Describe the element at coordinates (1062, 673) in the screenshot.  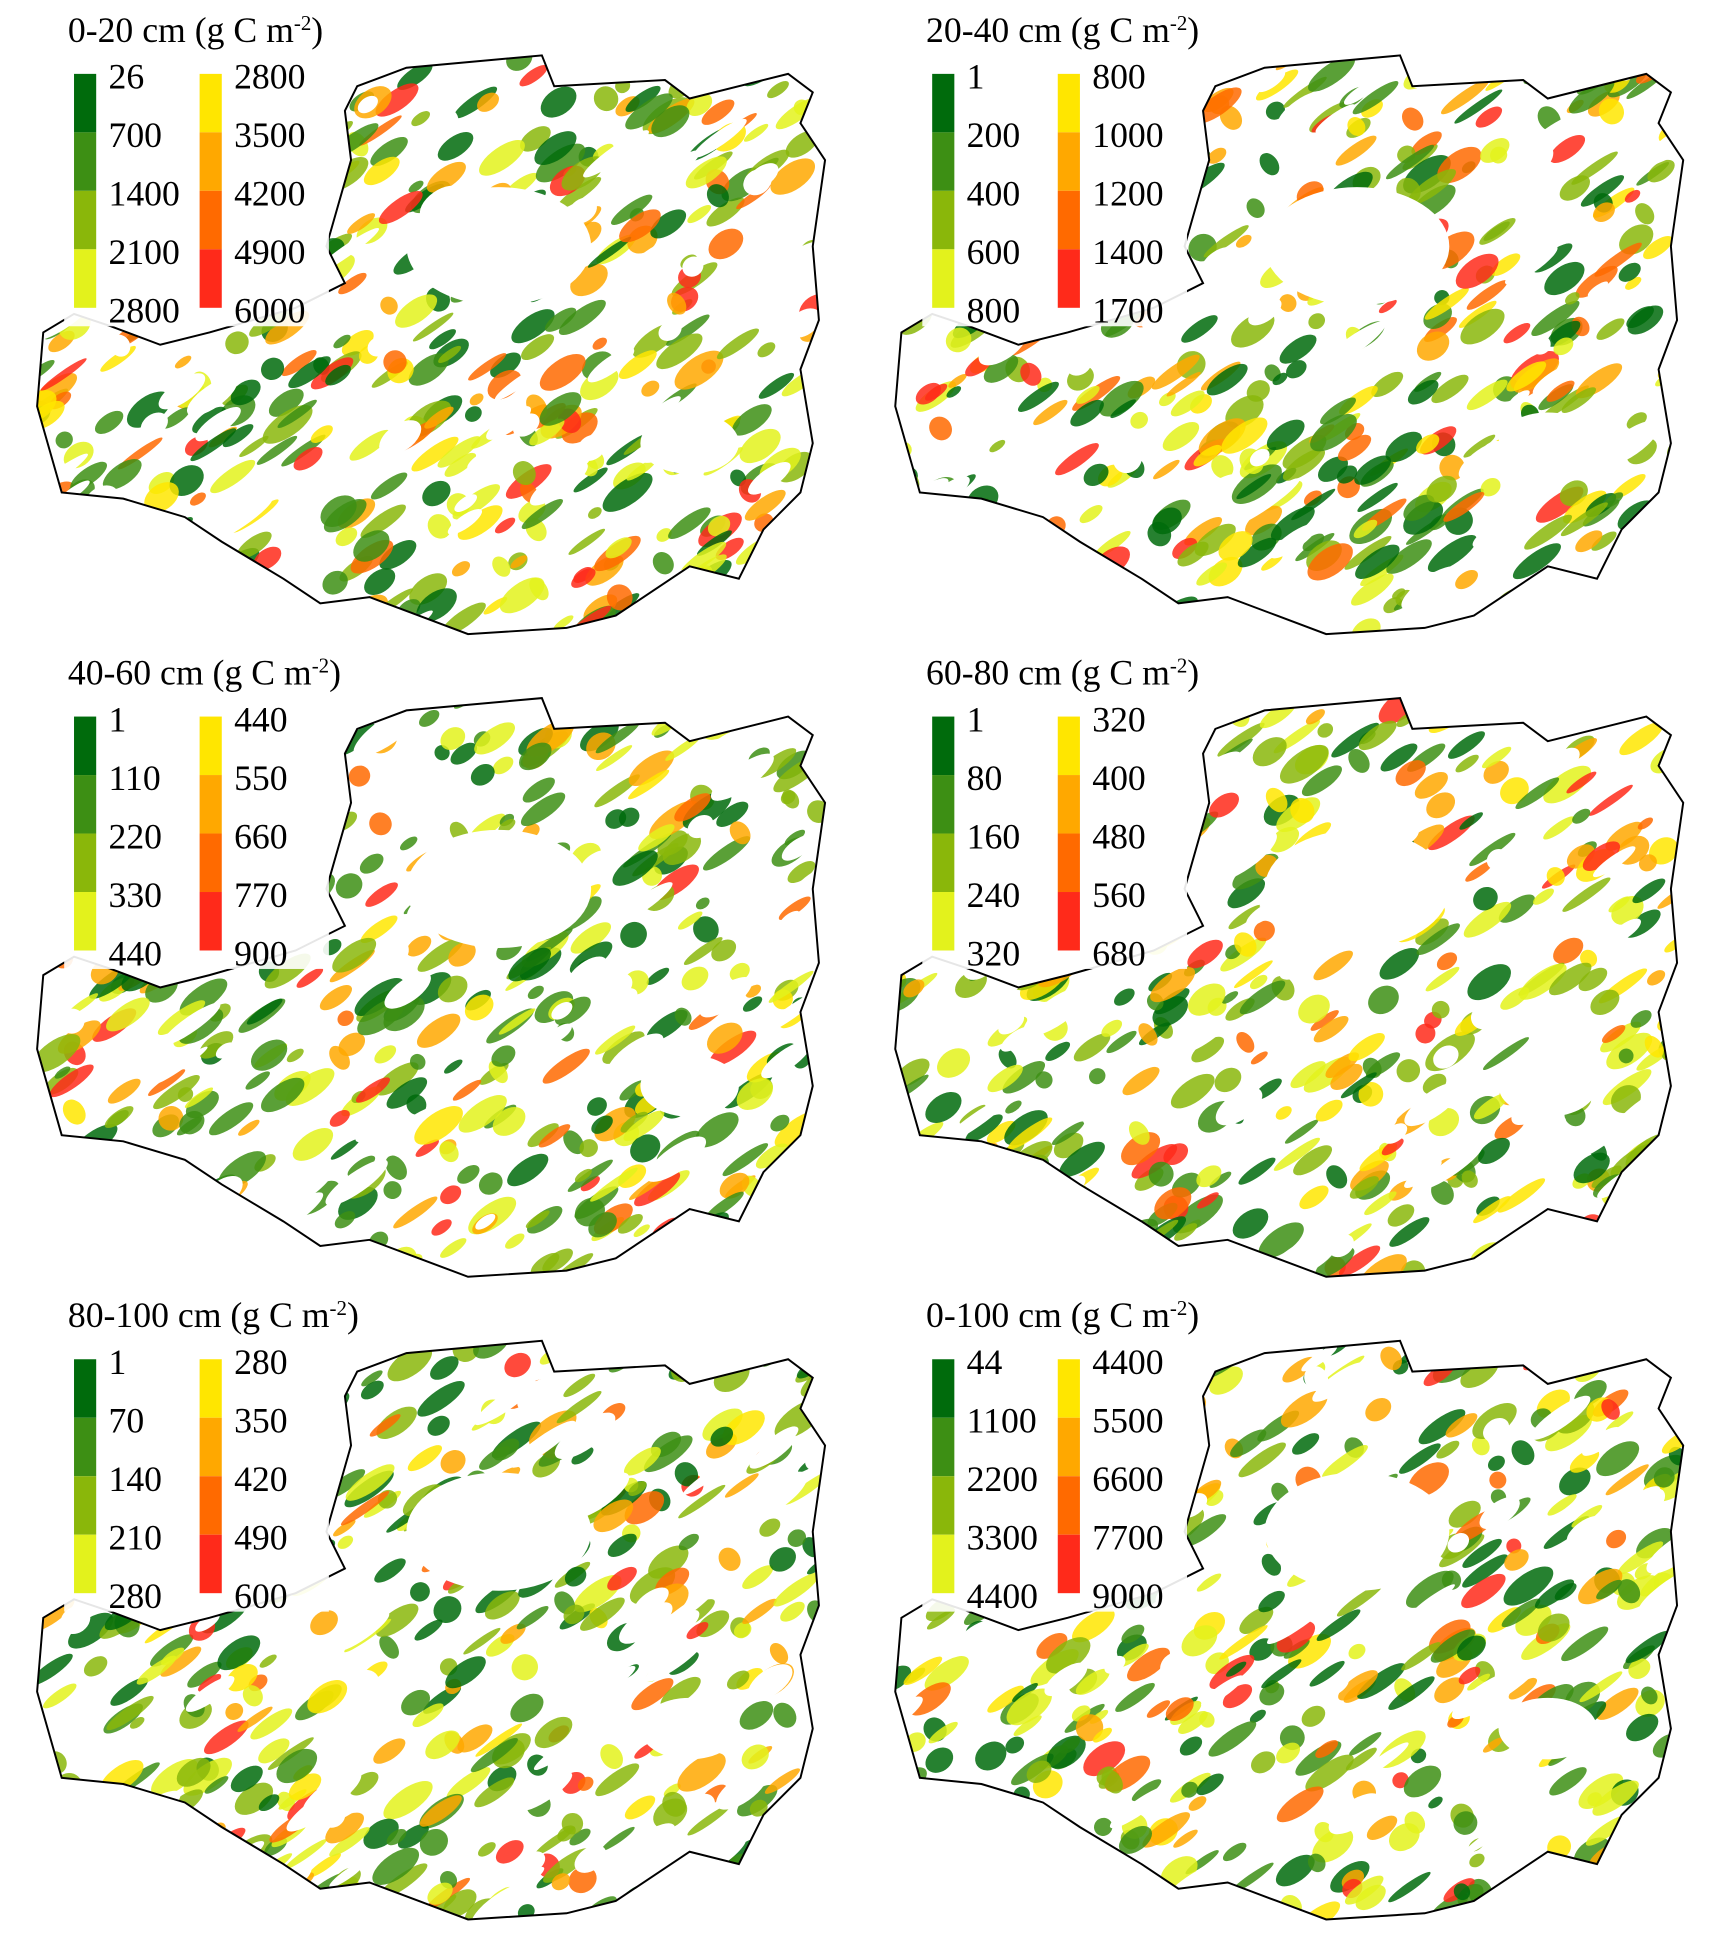
I see `panel-title: 60-80 cm (g C m-2)` at that location.